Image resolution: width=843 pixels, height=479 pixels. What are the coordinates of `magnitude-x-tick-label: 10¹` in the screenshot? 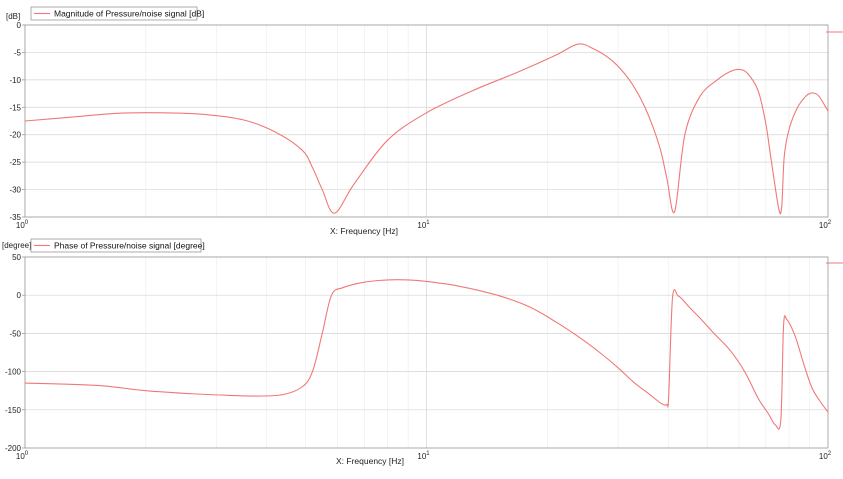 It's located at (423, 225).